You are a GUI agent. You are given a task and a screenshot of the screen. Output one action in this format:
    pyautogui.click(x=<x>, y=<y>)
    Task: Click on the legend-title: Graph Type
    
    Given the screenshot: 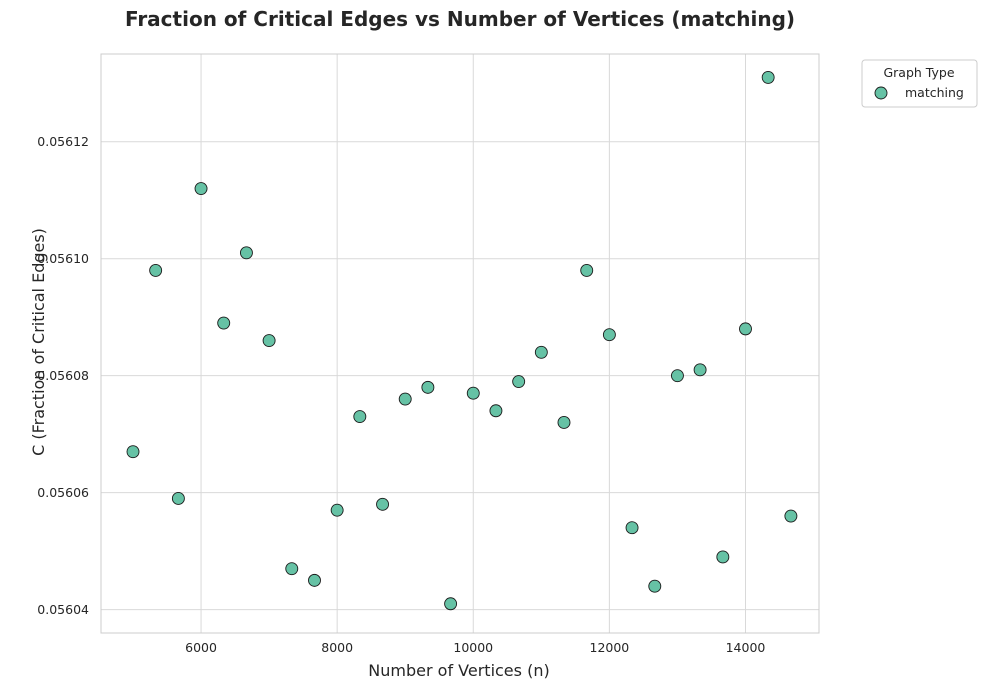 What is the action you would take?
    pyautogui.click(x=918, y=72)
    